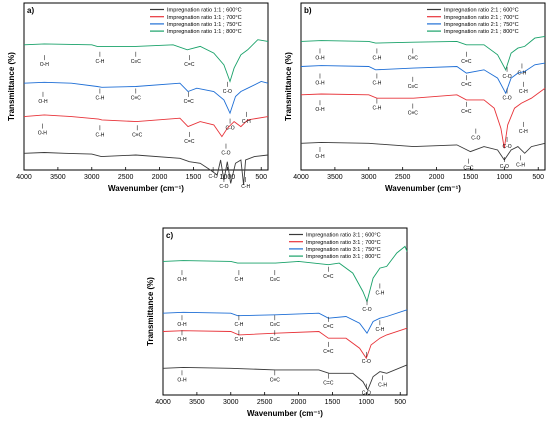 This screenshot has width=550, height=433. What do you see at coordinates (204, 25) in the screenshot?
I see `legend-entry: Impregnation ratio 1:1 ; 750°C` at bounding box center [204, 25].